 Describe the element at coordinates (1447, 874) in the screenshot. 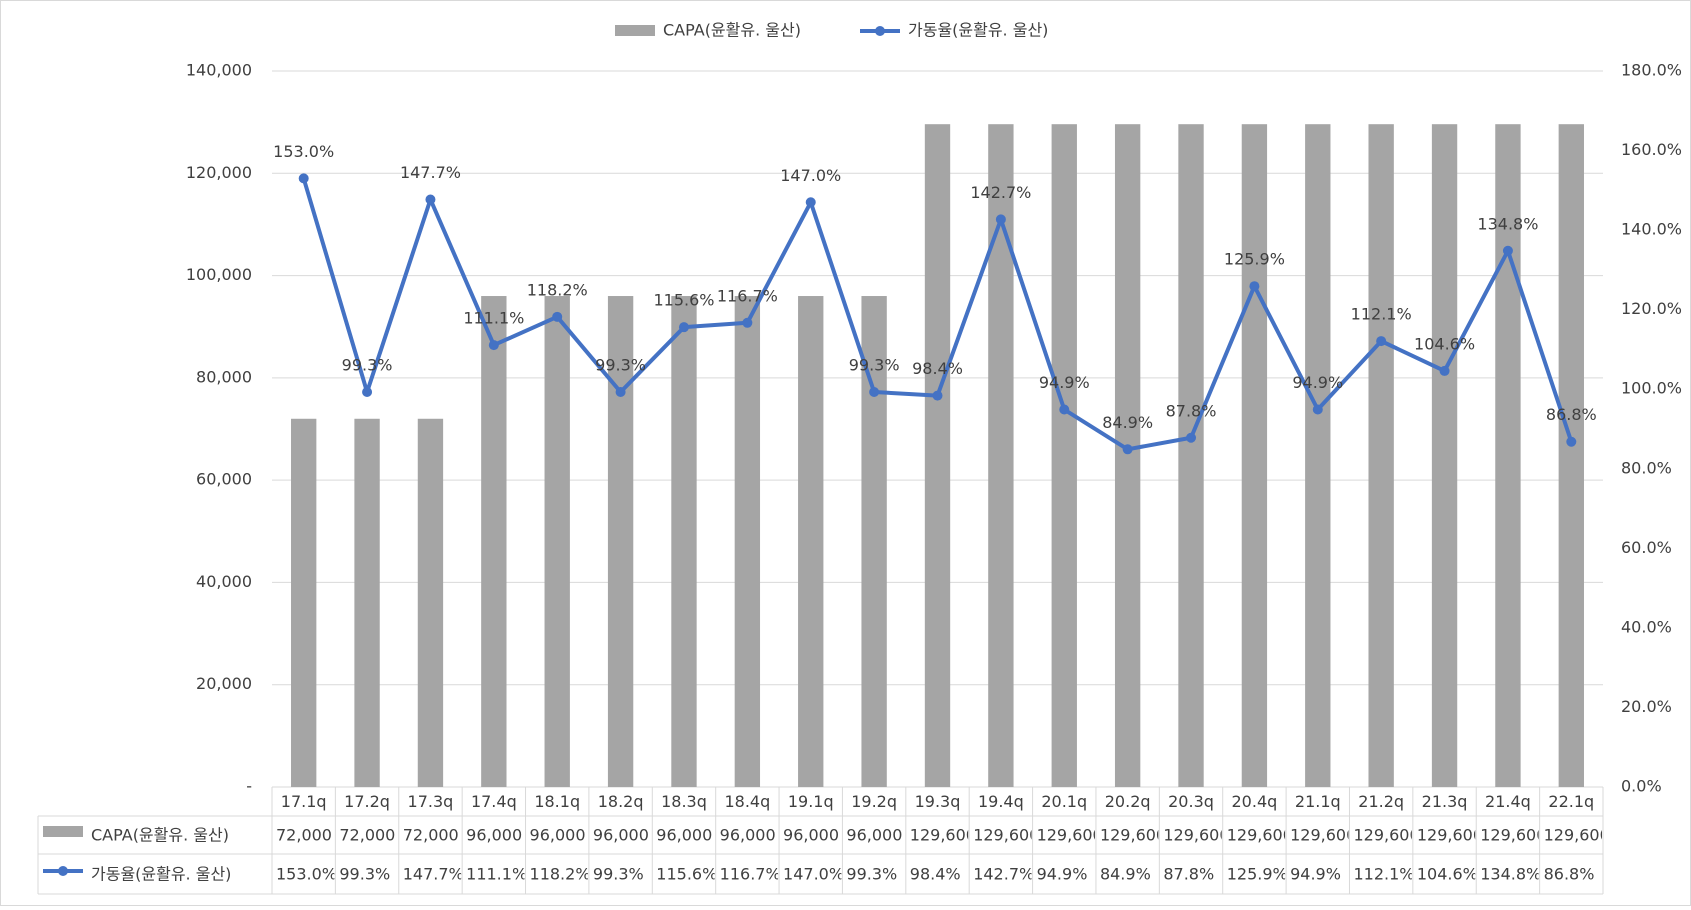

I see `table-cell: 104.6%` at that location.